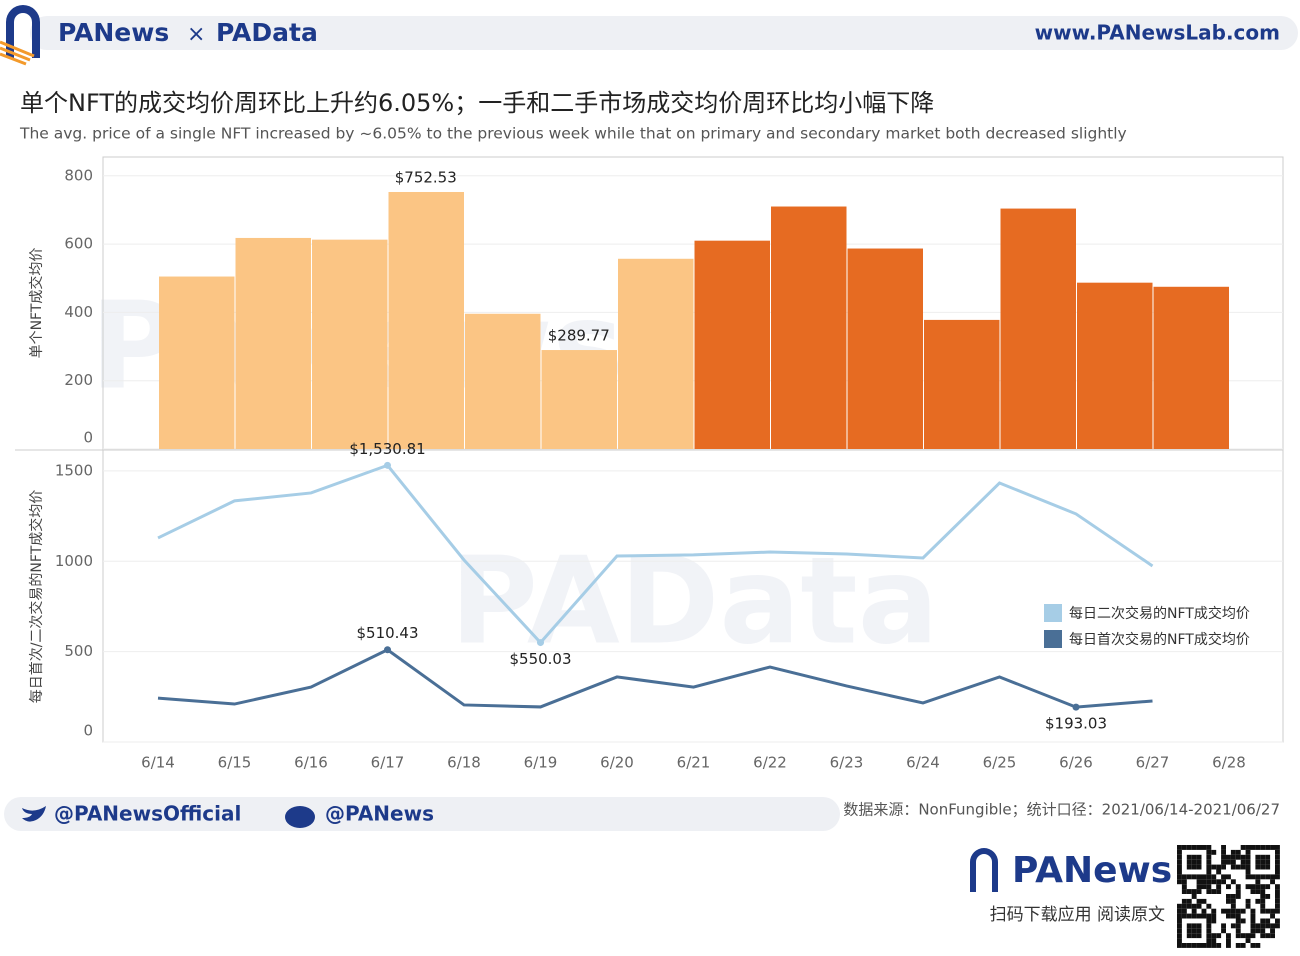 The height and width of the screenshot is (956, 1300). What do you see at coordinates (579, 336) in the screenshot?
I see `data-label: $289.77` at bounding box center [579, 336].